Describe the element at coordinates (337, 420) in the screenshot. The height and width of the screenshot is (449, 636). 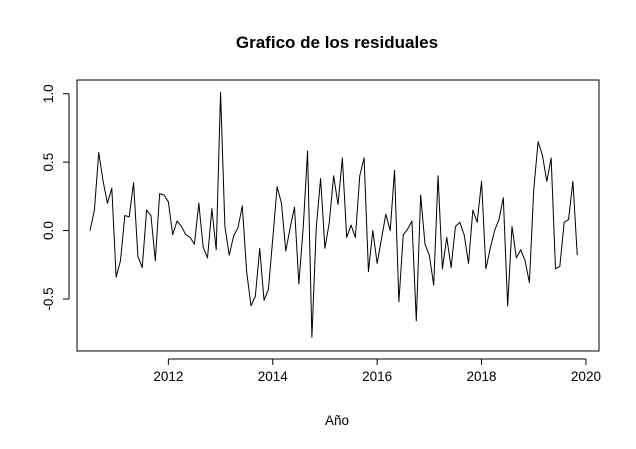
I see `x-axis-label: Año` at that location.